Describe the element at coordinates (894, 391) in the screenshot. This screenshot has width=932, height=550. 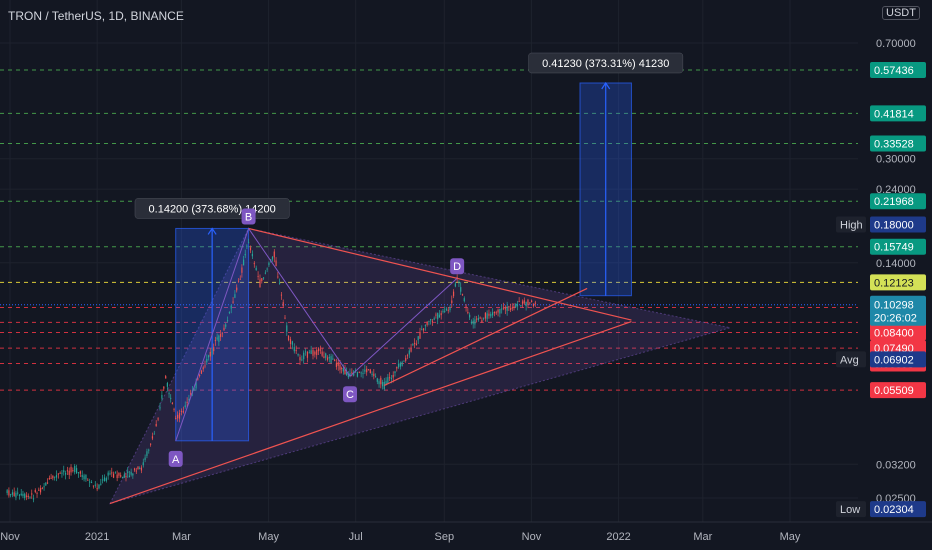
I see `level-price-label: 0.05509` at that location.